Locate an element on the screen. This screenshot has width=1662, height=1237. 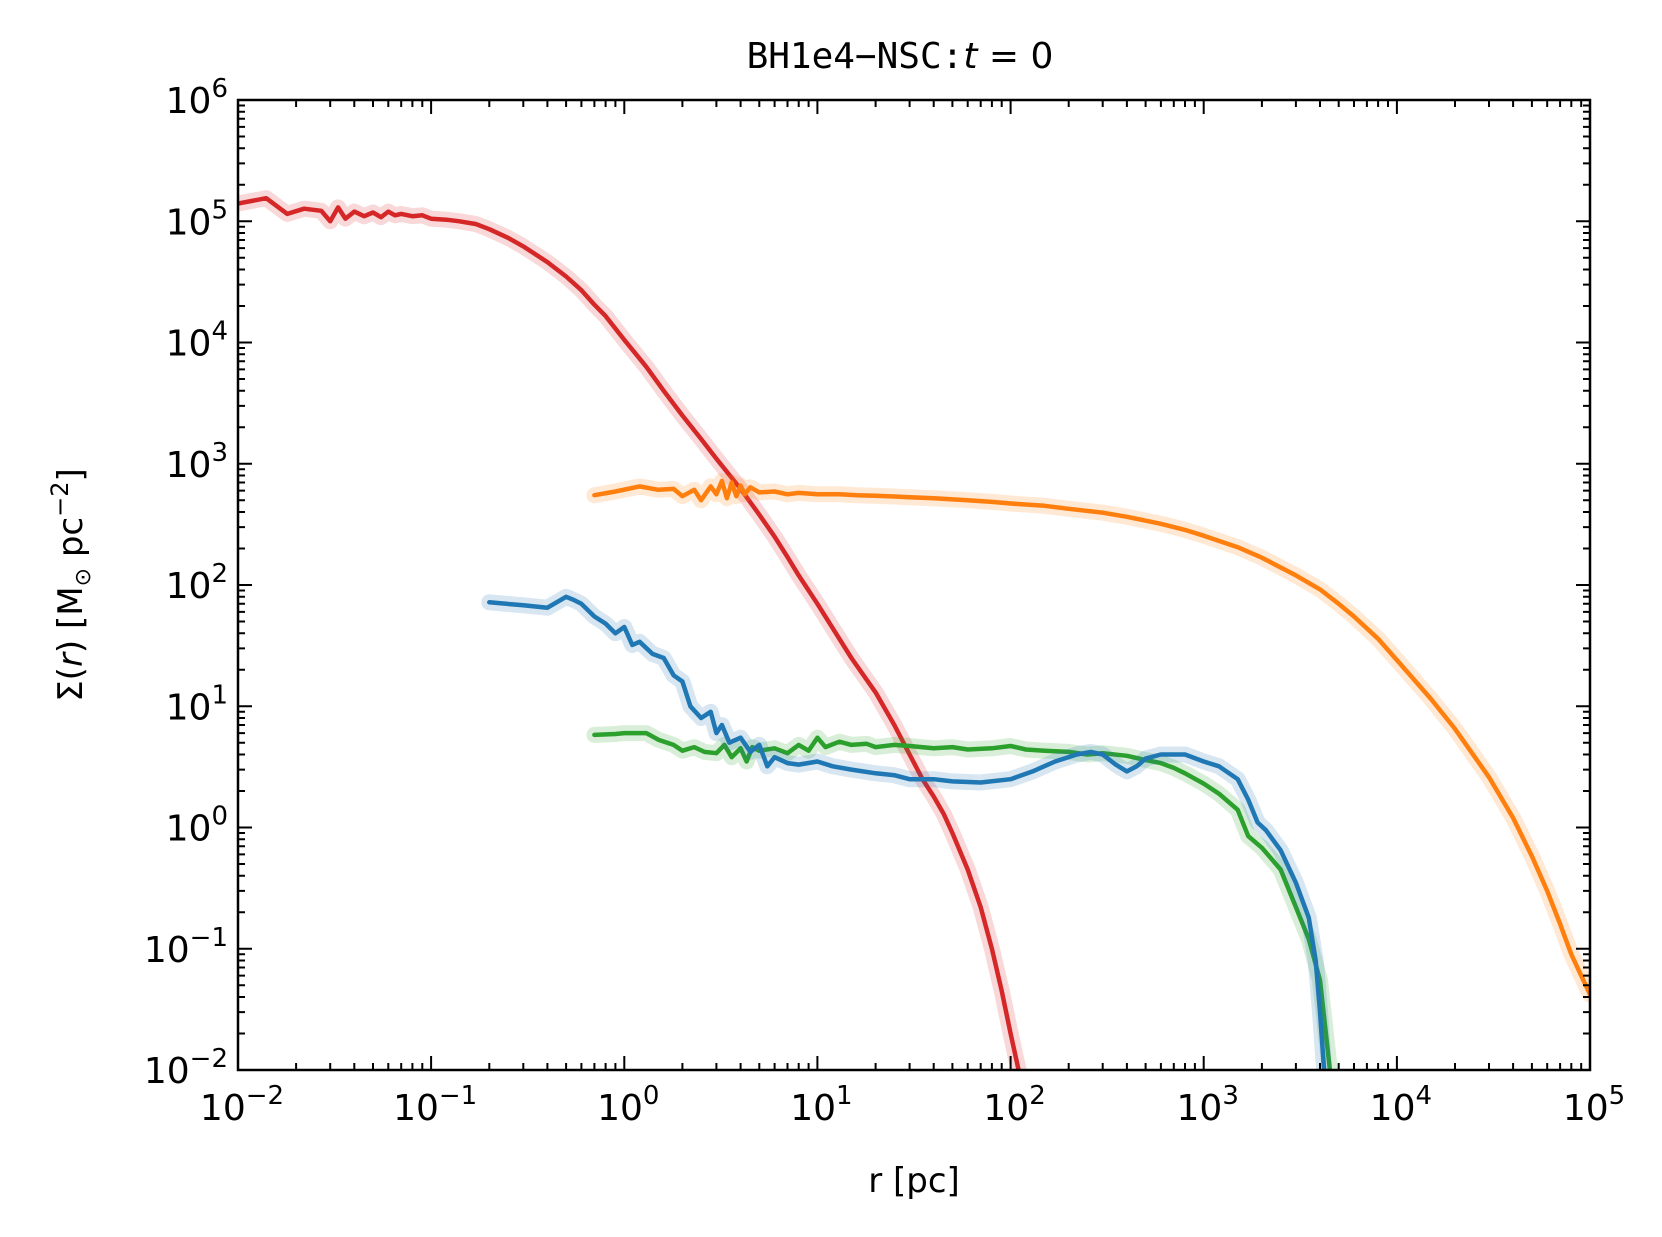
x-axis-label: r [pc] is located at coordinates (914, 1181).